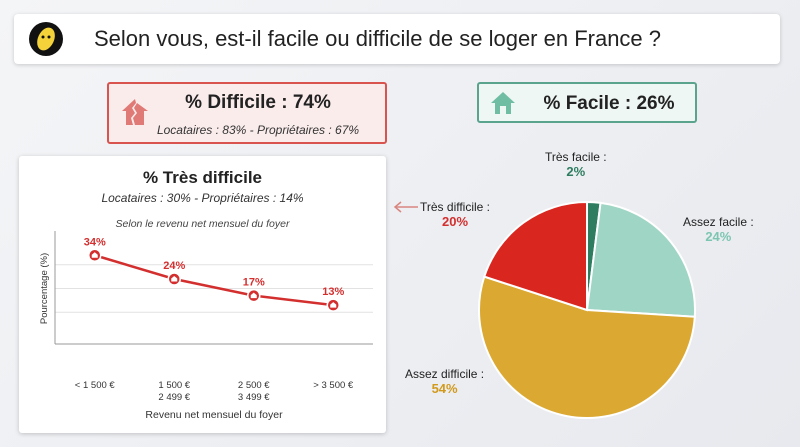 Image resolution: width=800 pixels, height=447 pixels. I want to click on data-label: 34%, so click(95, 242).